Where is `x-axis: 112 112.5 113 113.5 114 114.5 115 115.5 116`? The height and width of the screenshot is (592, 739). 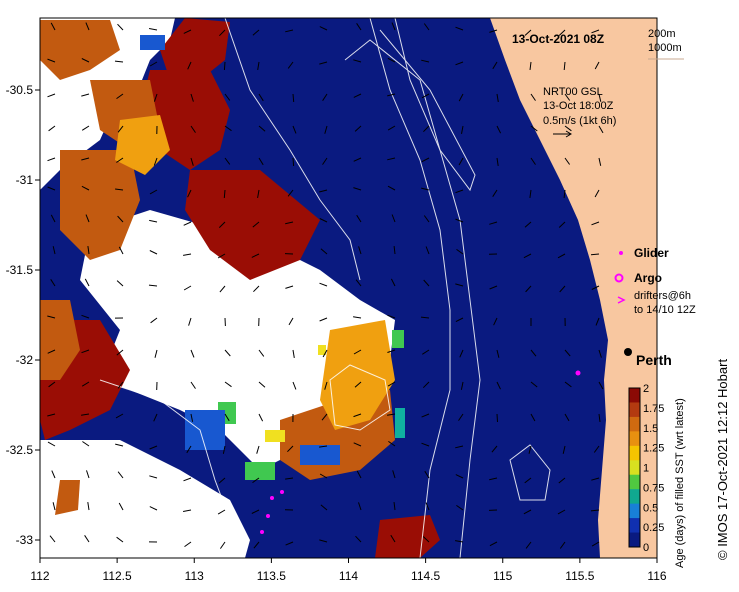 x-axis: 112 112.5 113 113.5 114 114.5 115 115.5 116 is located at coordinates (348, 570).